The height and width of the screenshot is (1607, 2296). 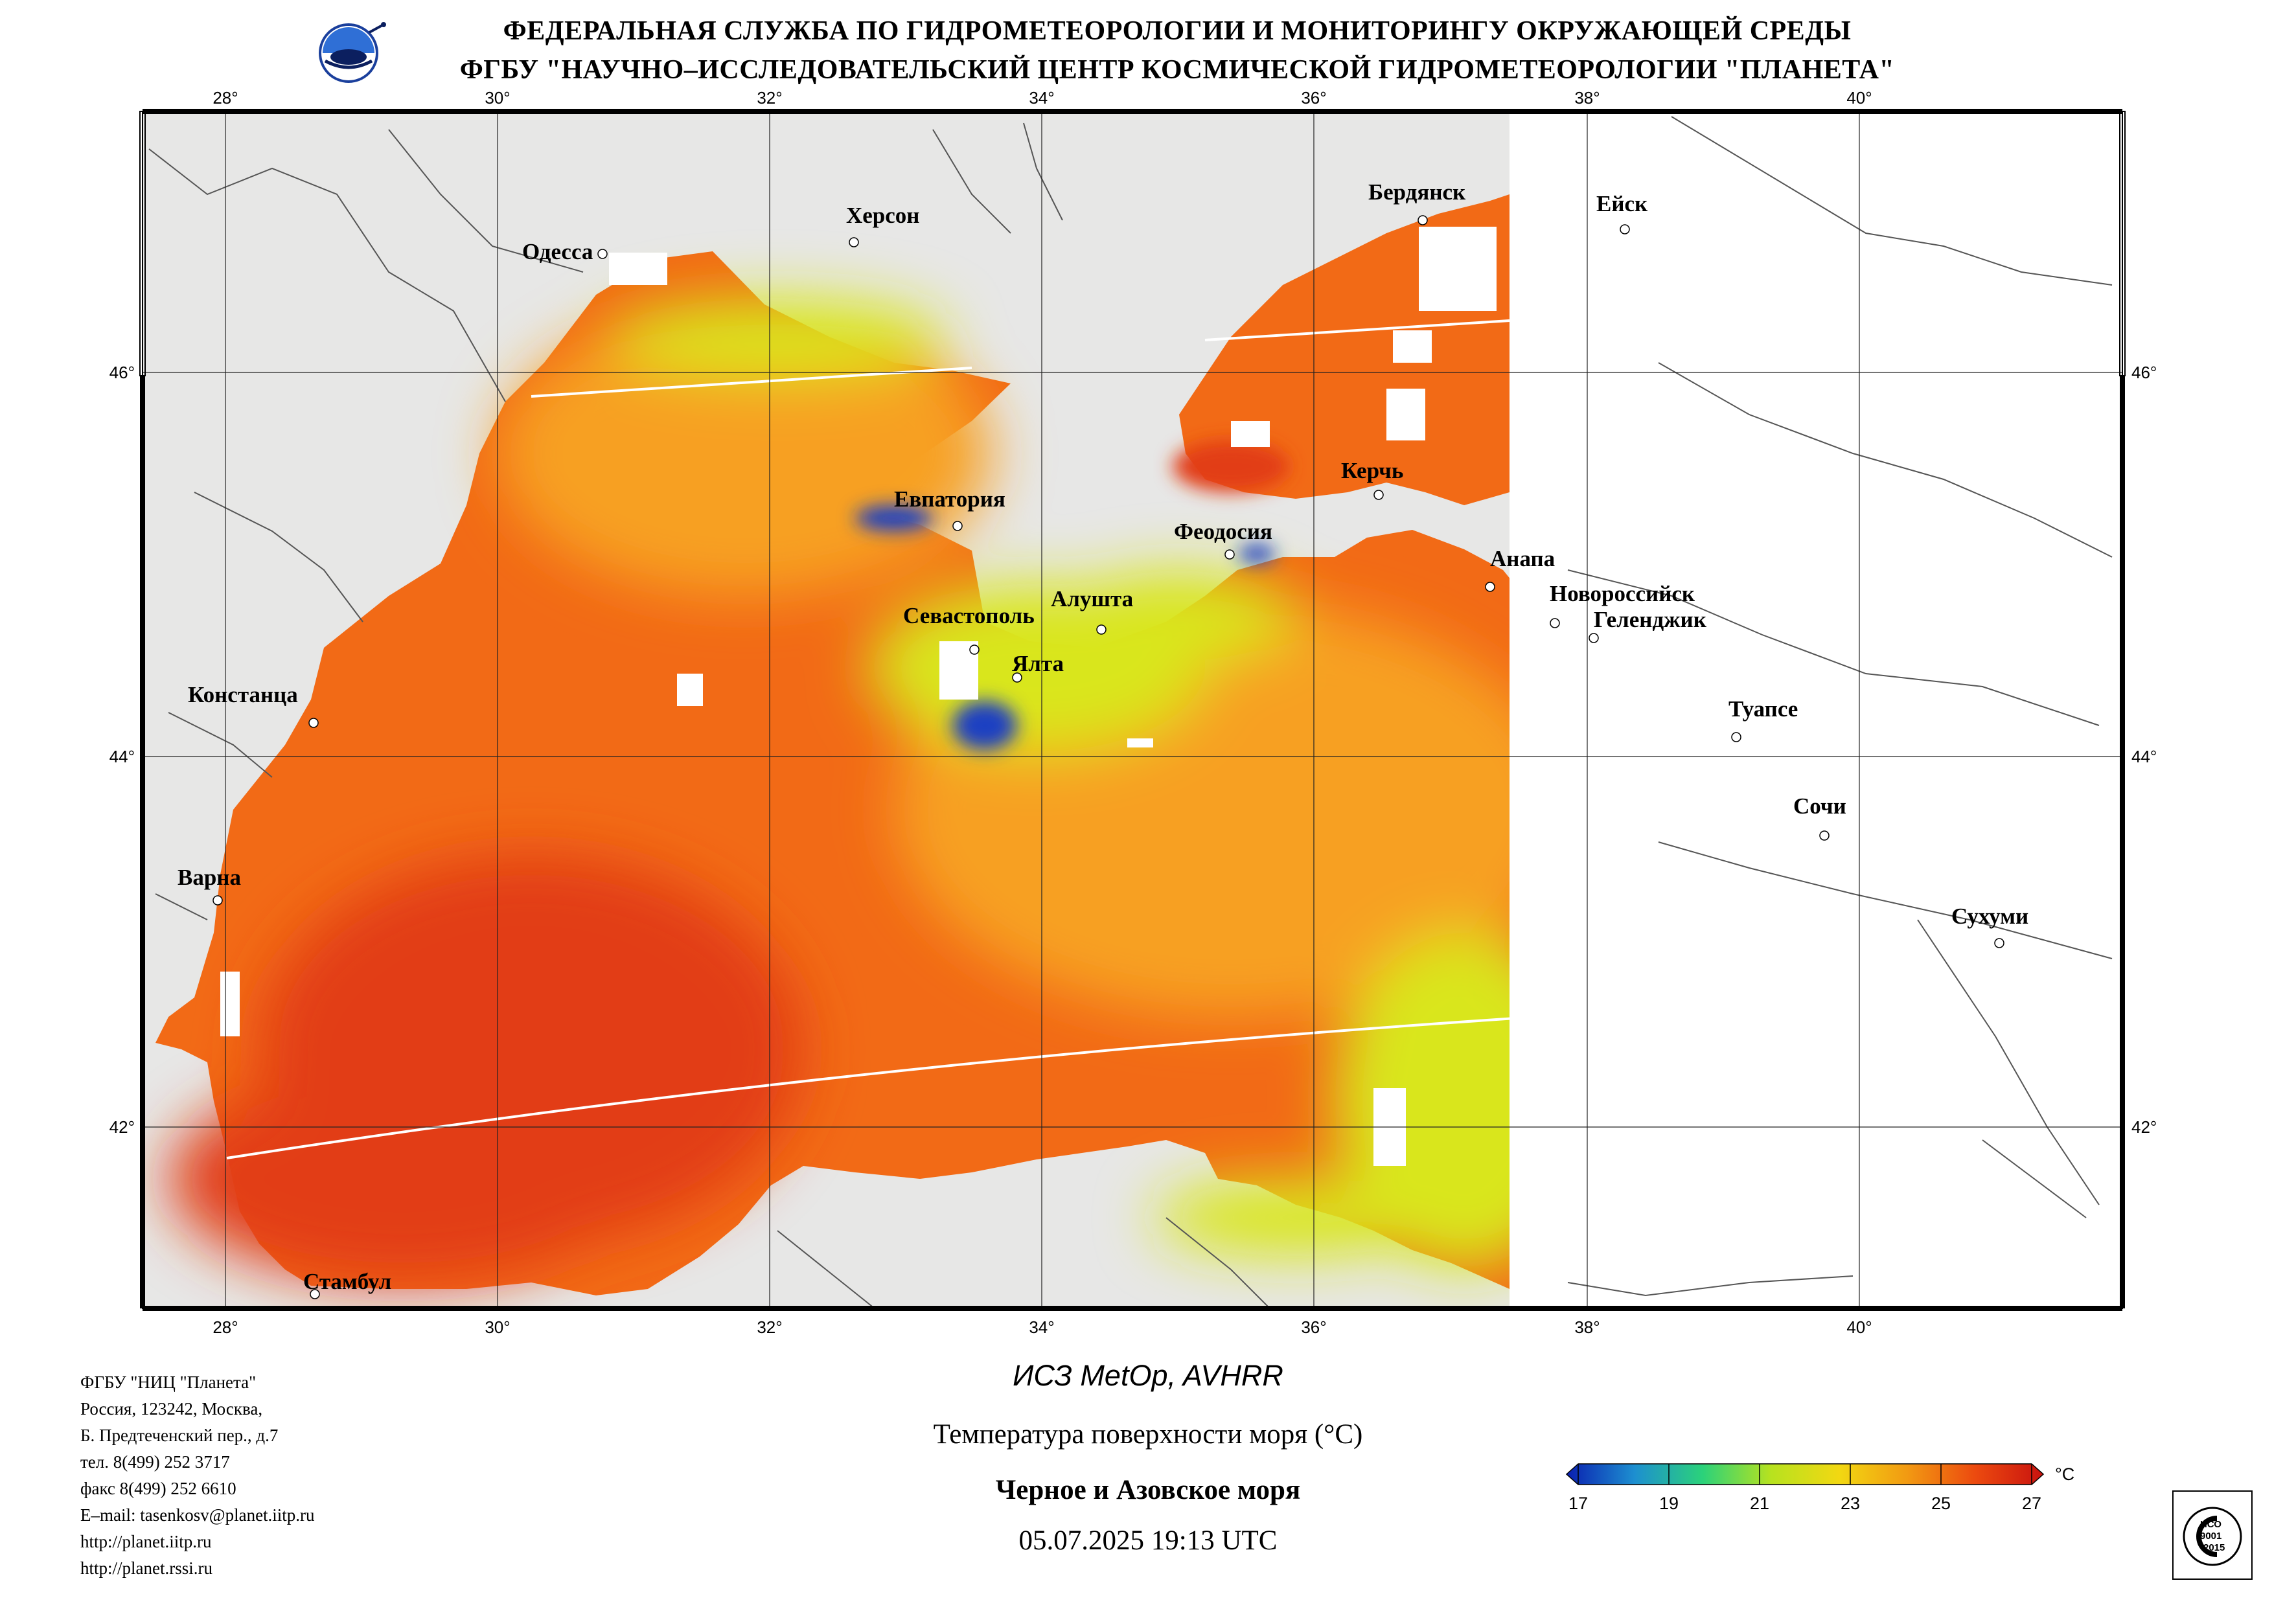 What do you see at coordinates (1223, 531) in the screenshot?
I see `city-label: Феодосия` at bounding box center [1223, 531].